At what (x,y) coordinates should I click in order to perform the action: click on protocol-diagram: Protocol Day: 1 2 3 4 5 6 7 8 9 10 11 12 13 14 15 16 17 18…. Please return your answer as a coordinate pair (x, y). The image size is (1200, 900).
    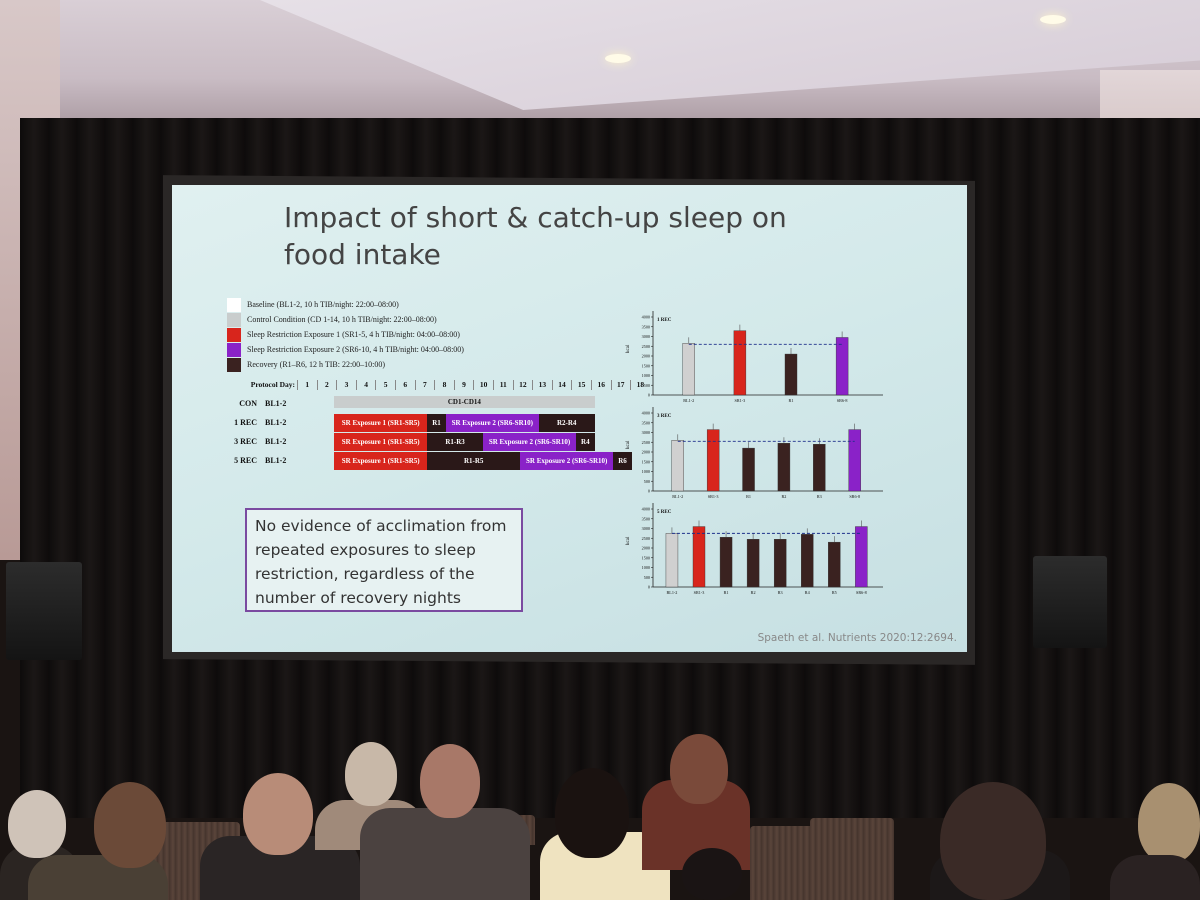
    Looking at the image, I should click on (432, 427).